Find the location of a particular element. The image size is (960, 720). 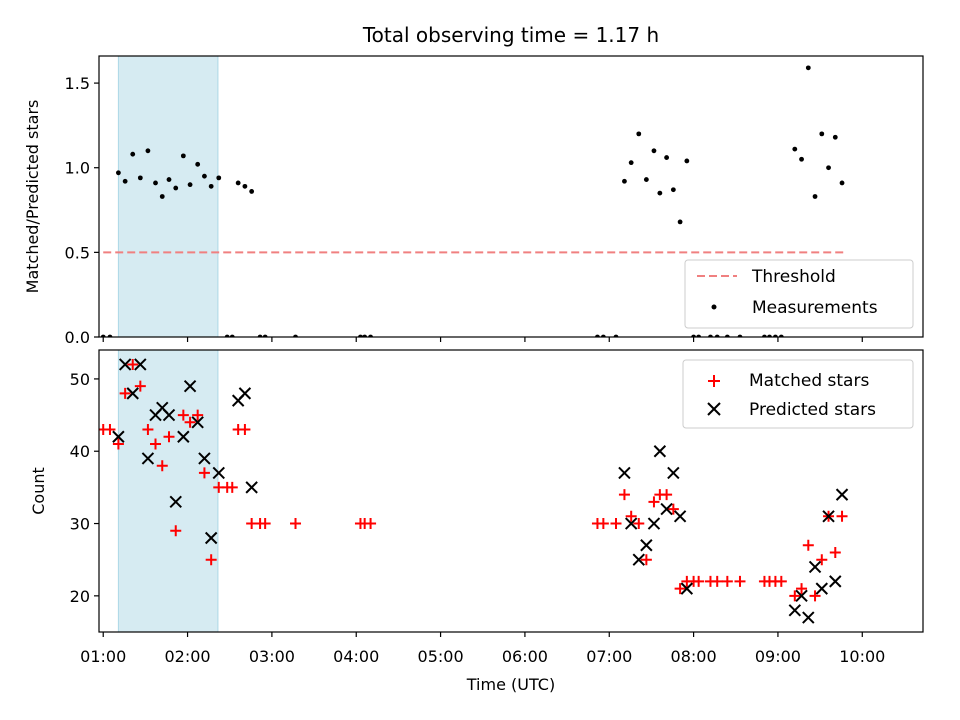

y-tick-label: 40 is located at coordinates (80, 451).